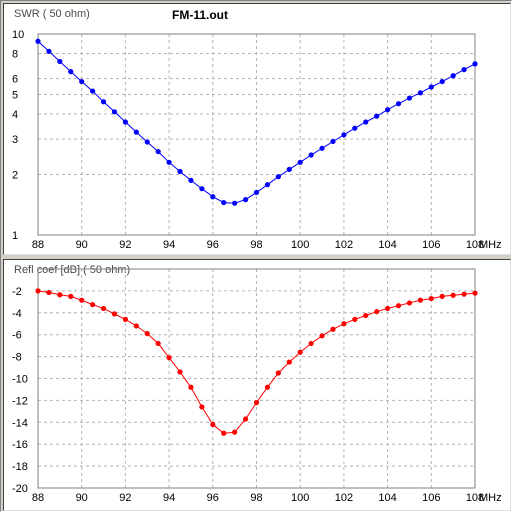  Describe the element at coordinates (300, 245) in the screenshot. I see `swr-x-tick-label: 100` at that location.